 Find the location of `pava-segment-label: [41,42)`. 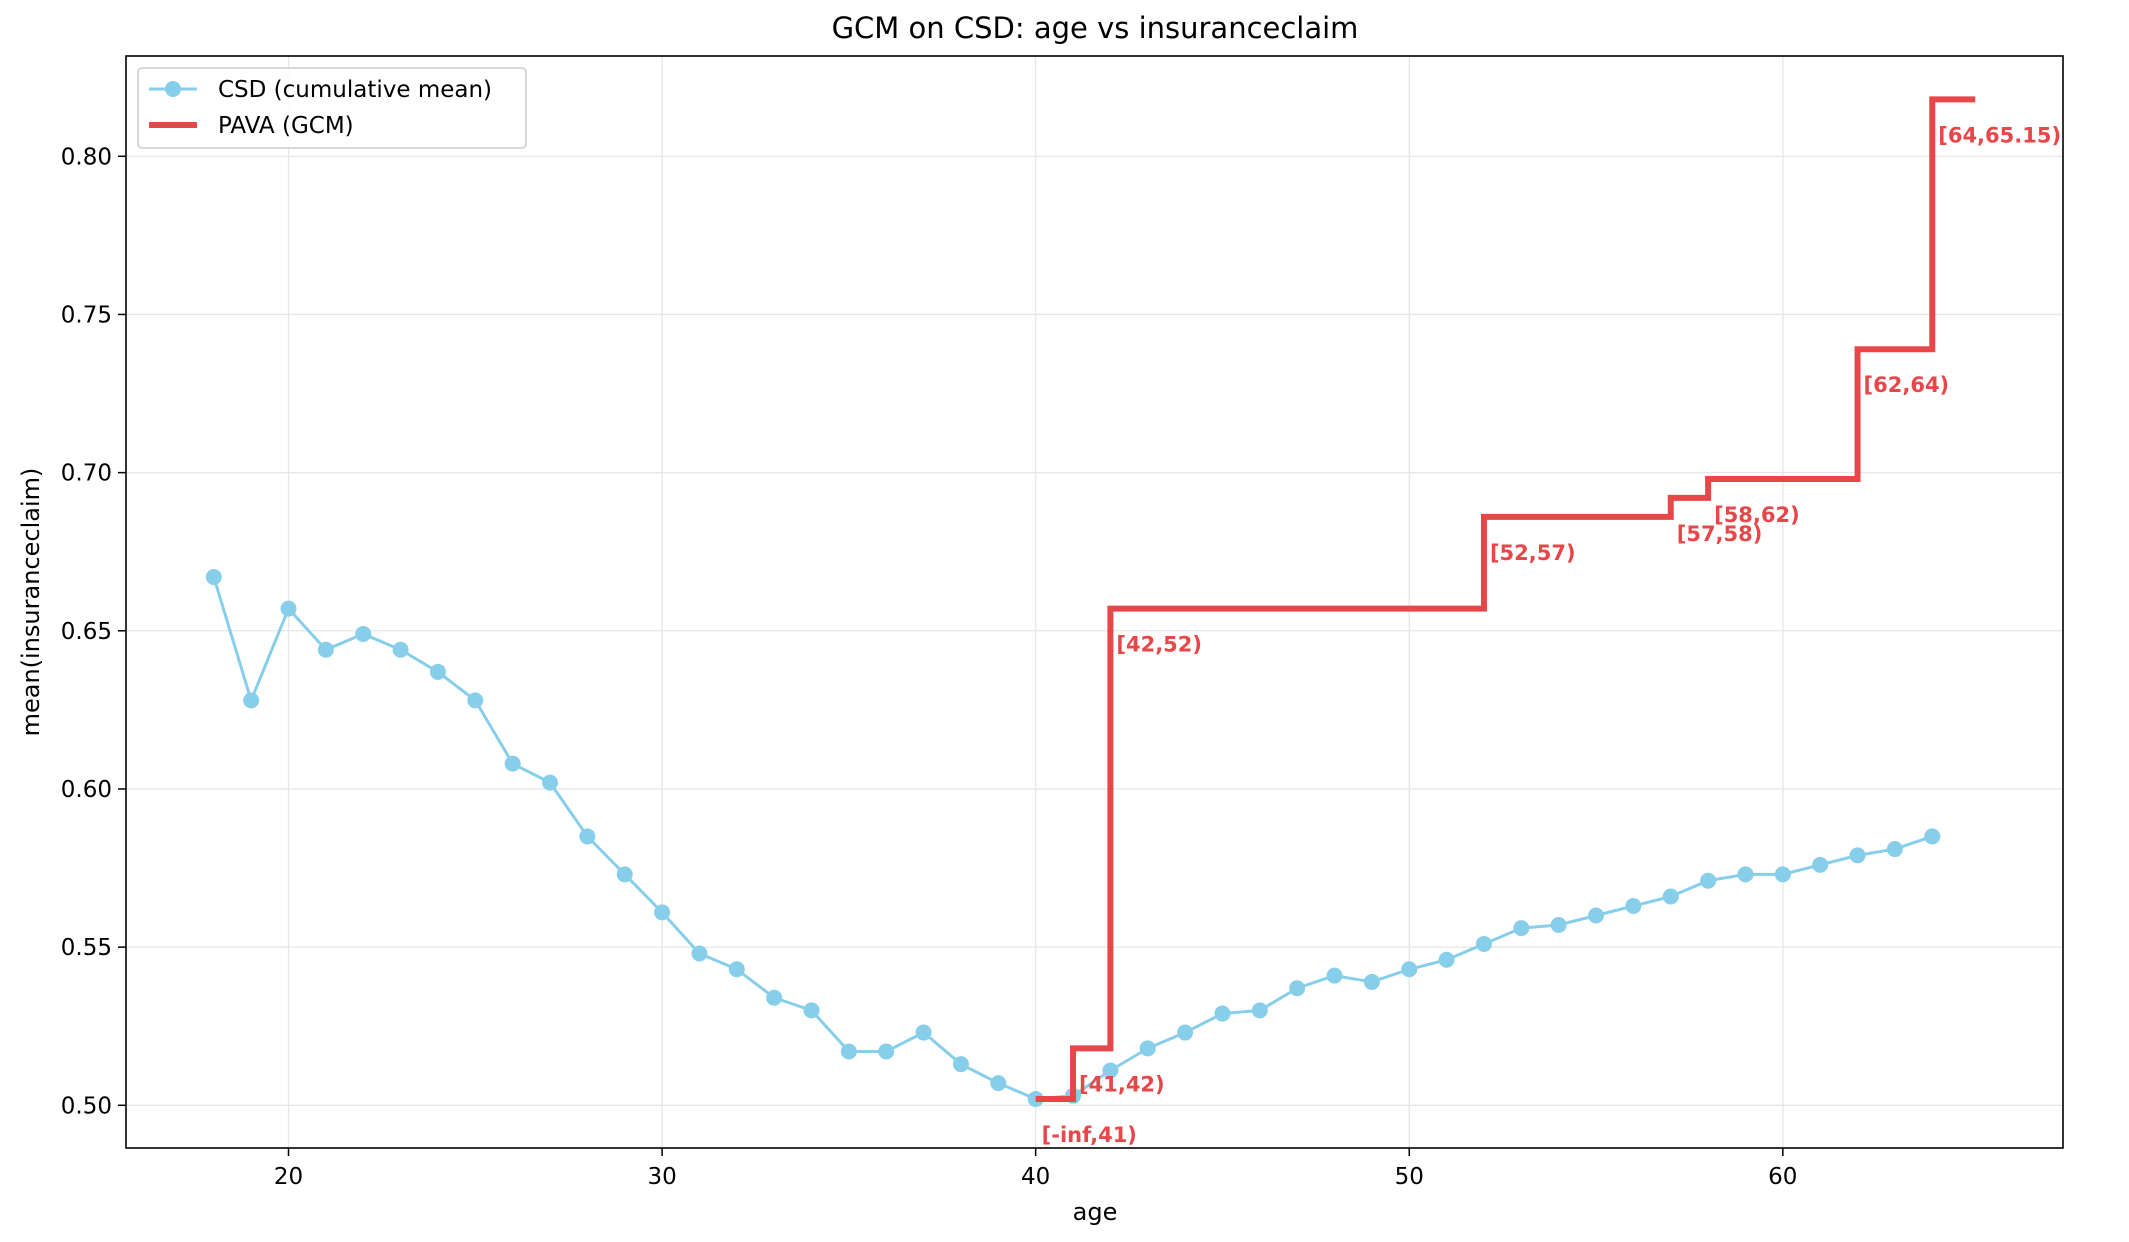

pava-segment-label: [41,42) is located at coordinates (1122, 1084).